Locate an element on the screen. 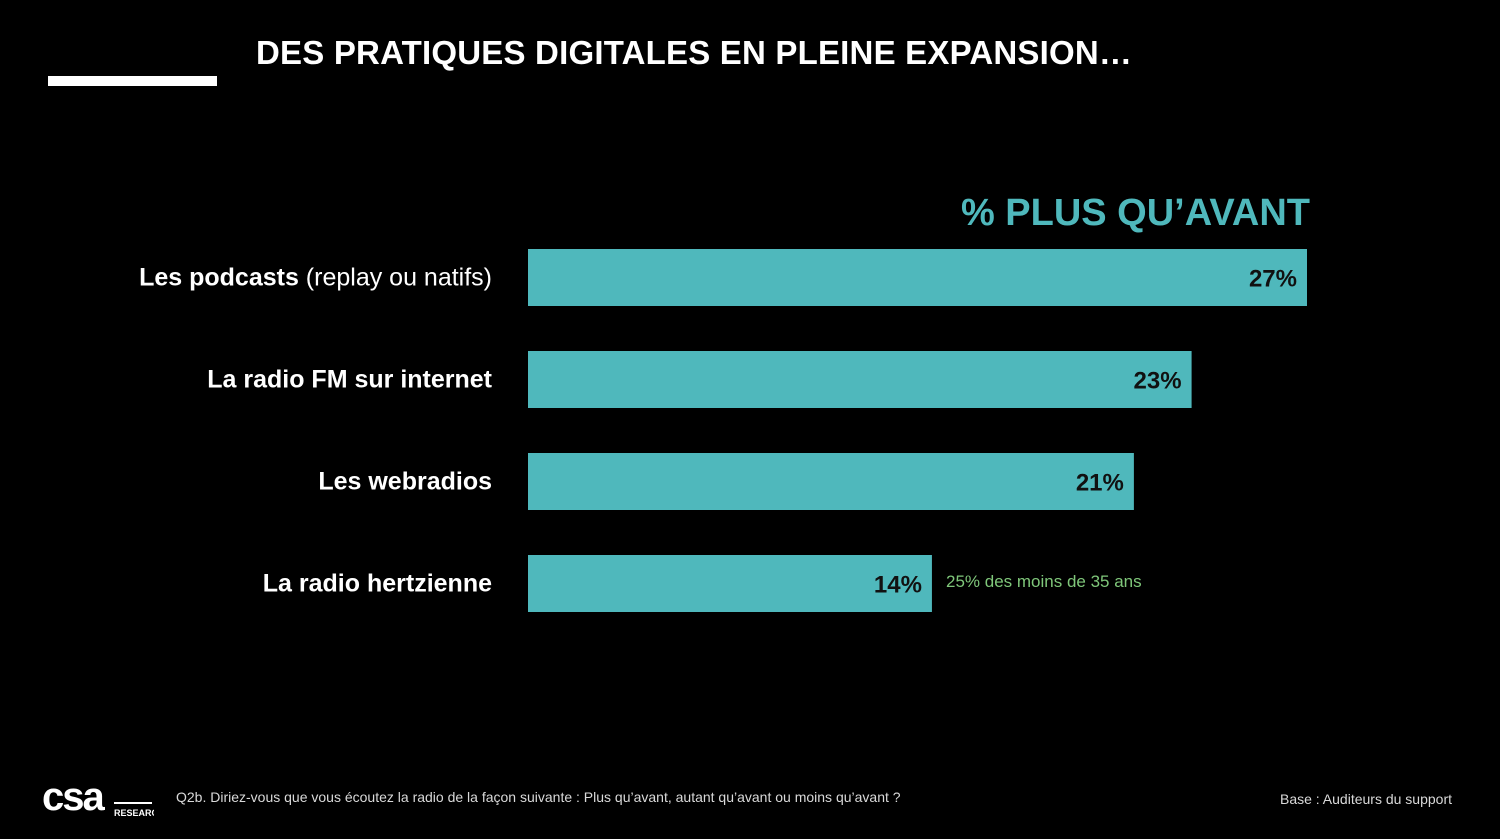 The width and height of the screenshot is (1500, 839). bar-value-label-2: 23% is located at coordinates (1158, 381).